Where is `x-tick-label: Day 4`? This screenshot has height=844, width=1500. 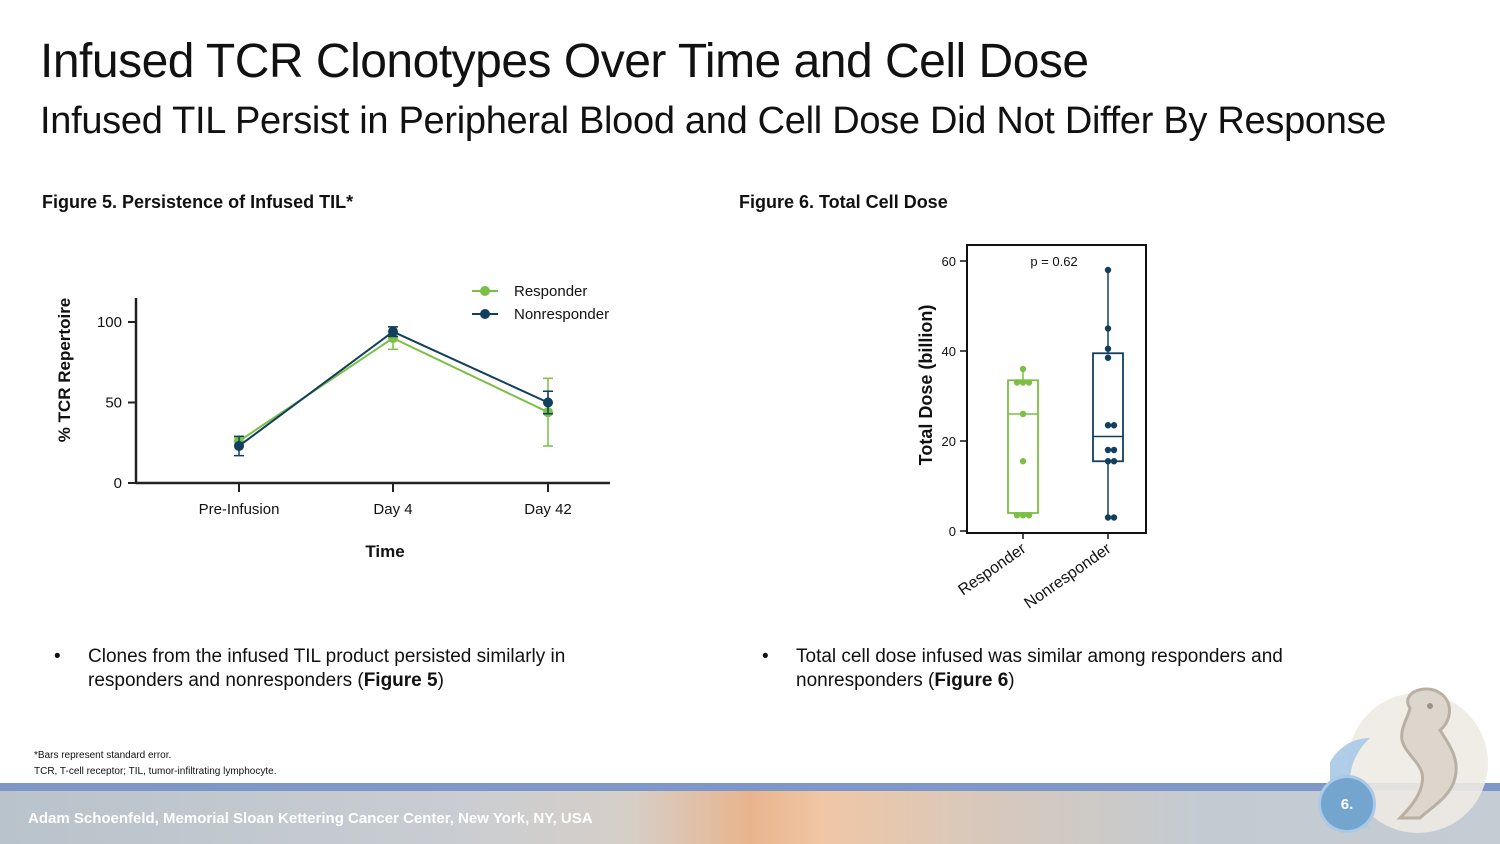
x-tick-label: Day 4 is located at coordinates (392, 509).